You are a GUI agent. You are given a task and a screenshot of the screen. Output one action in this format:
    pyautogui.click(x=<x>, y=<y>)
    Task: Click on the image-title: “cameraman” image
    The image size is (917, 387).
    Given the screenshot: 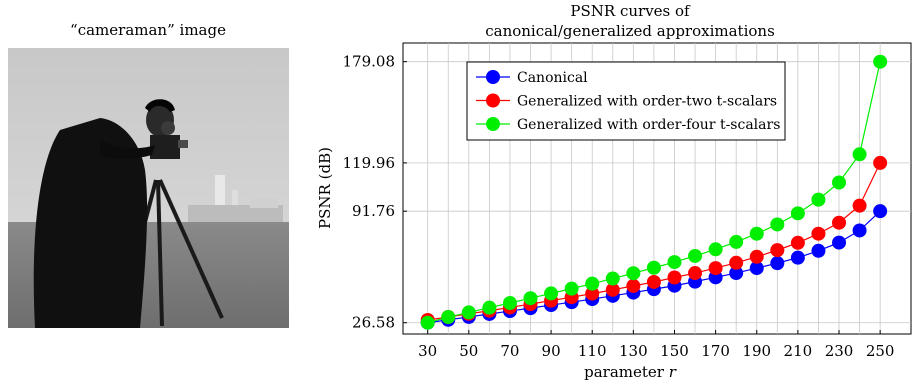 What is the action you would take?
    pyautogui.click(x=148, y=30)
    